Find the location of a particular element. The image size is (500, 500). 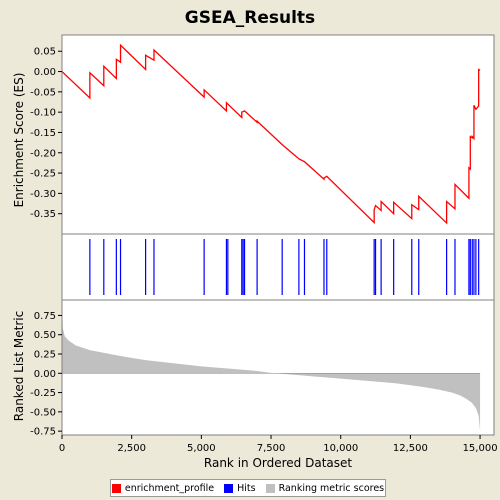

es-y-tick-label: -0.25 is located at coordinates (43, 174).